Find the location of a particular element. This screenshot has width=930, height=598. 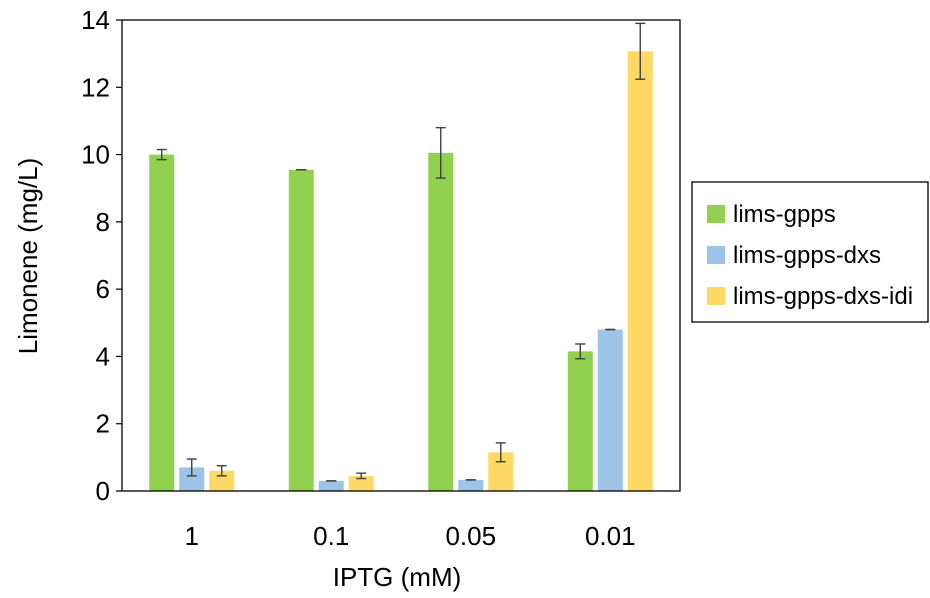

x-tick-label: 0.1 is located at coordinates (331, 536).